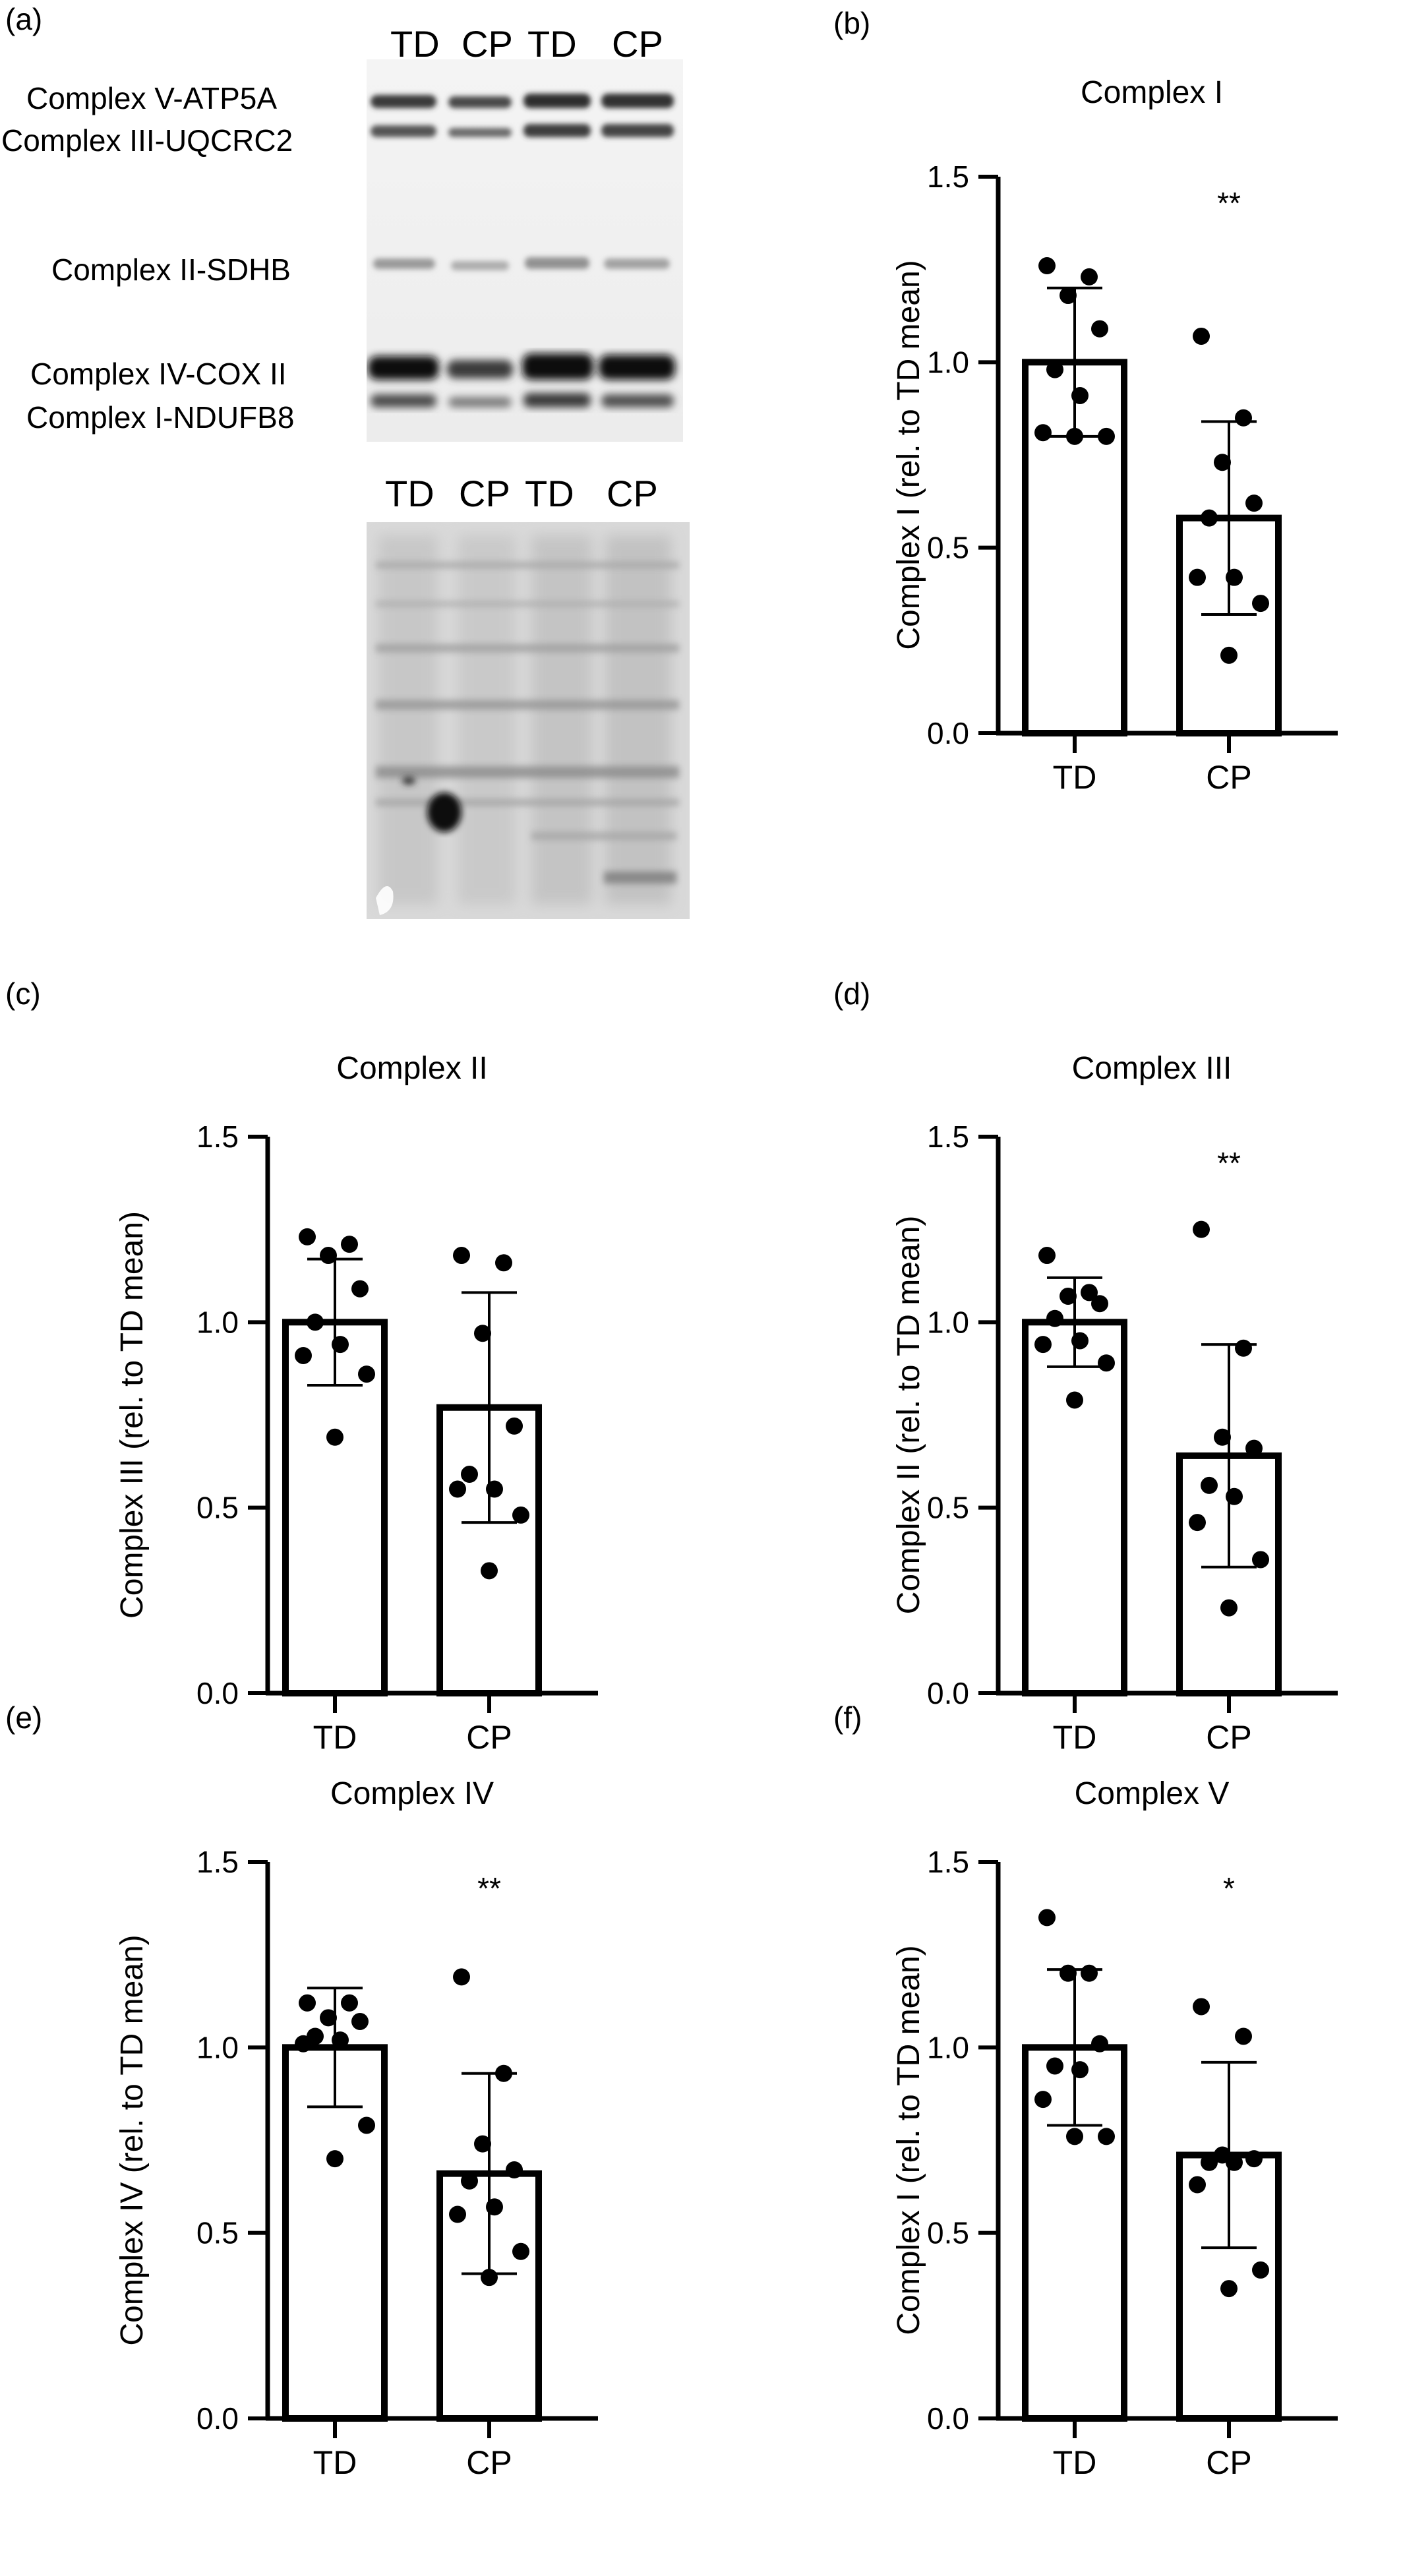 This screenshot has height=2576, width=1403. I want to click on lane-label-1: TD, so click(415, 44).